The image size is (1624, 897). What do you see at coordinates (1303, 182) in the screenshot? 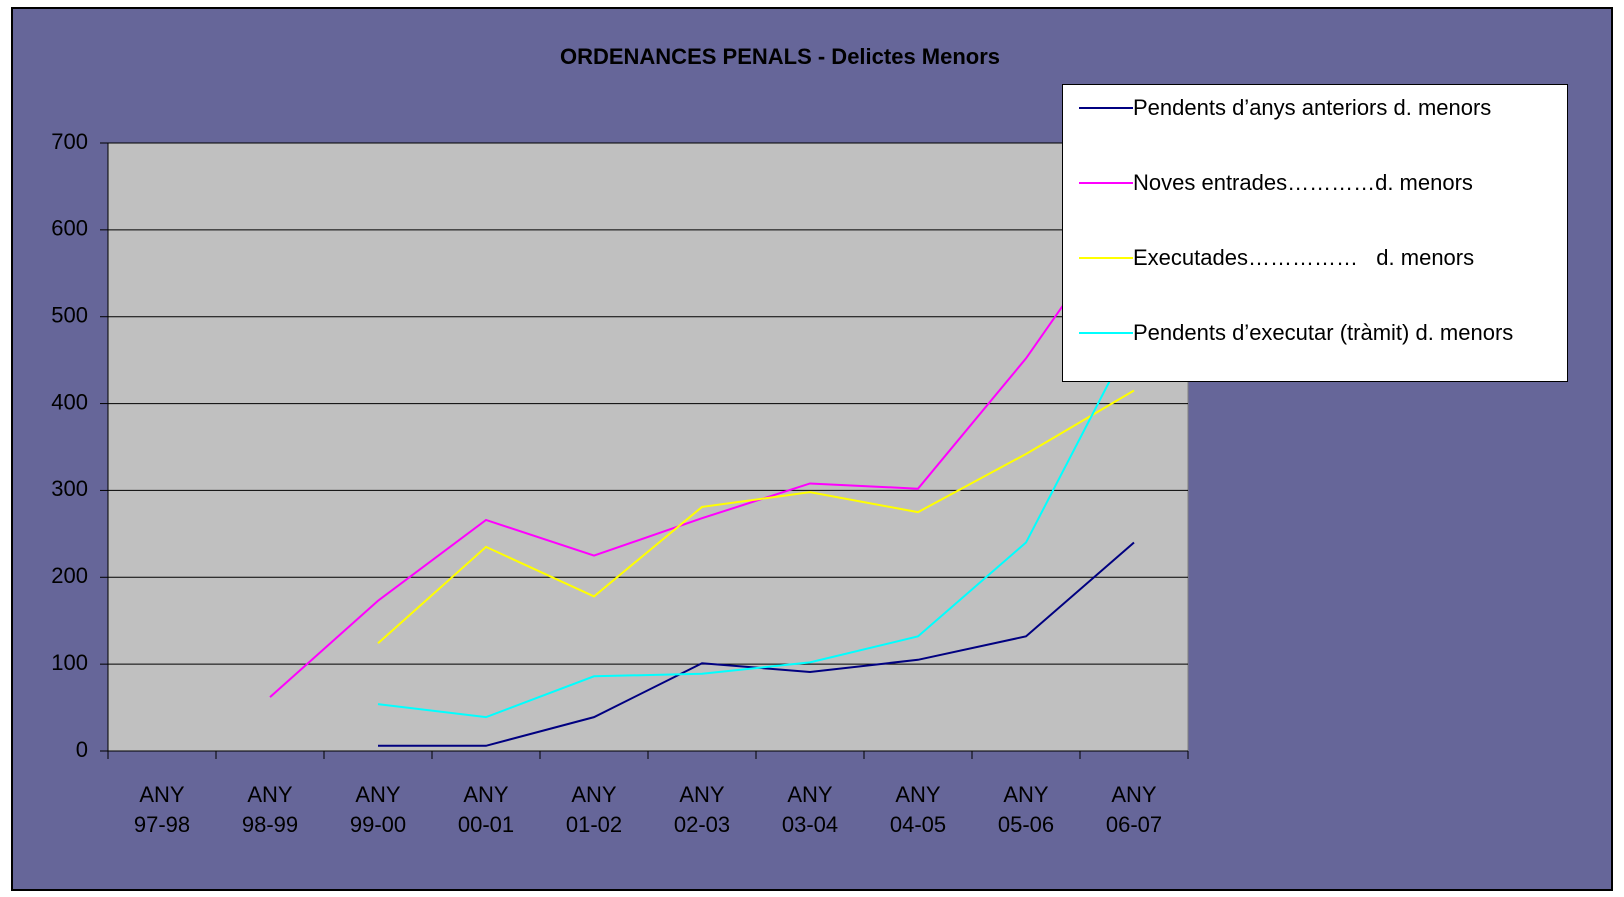
I see `legend-label: Noves entrades…………d. menors` at bounding box center [1303, 182].